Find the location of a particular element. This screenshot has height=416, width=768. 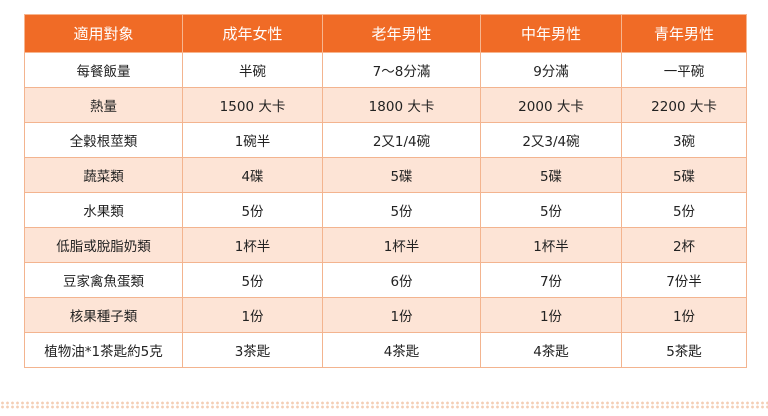

table-row: 低脂或脫脂奶類 1杯半 1杯半 1杯半 2杯 is located at coordinates (385, 245).